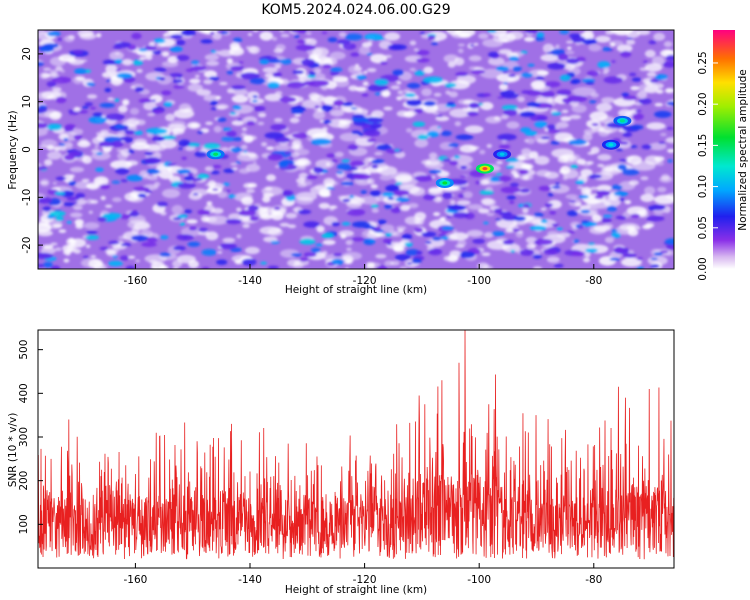 This screenshot has width=750, height=600. Describe the element at coordinates (24, 393) in the screenshot. I see `y-tick-label: 400` at that location.